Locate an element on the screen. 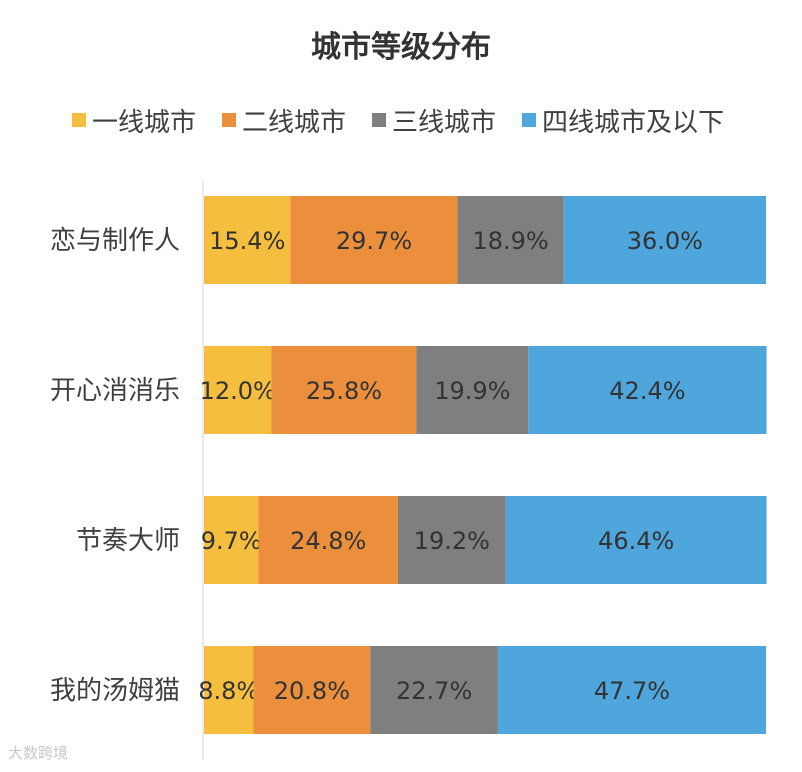  data-label: 47.7% is located at coordinates (632, 691).